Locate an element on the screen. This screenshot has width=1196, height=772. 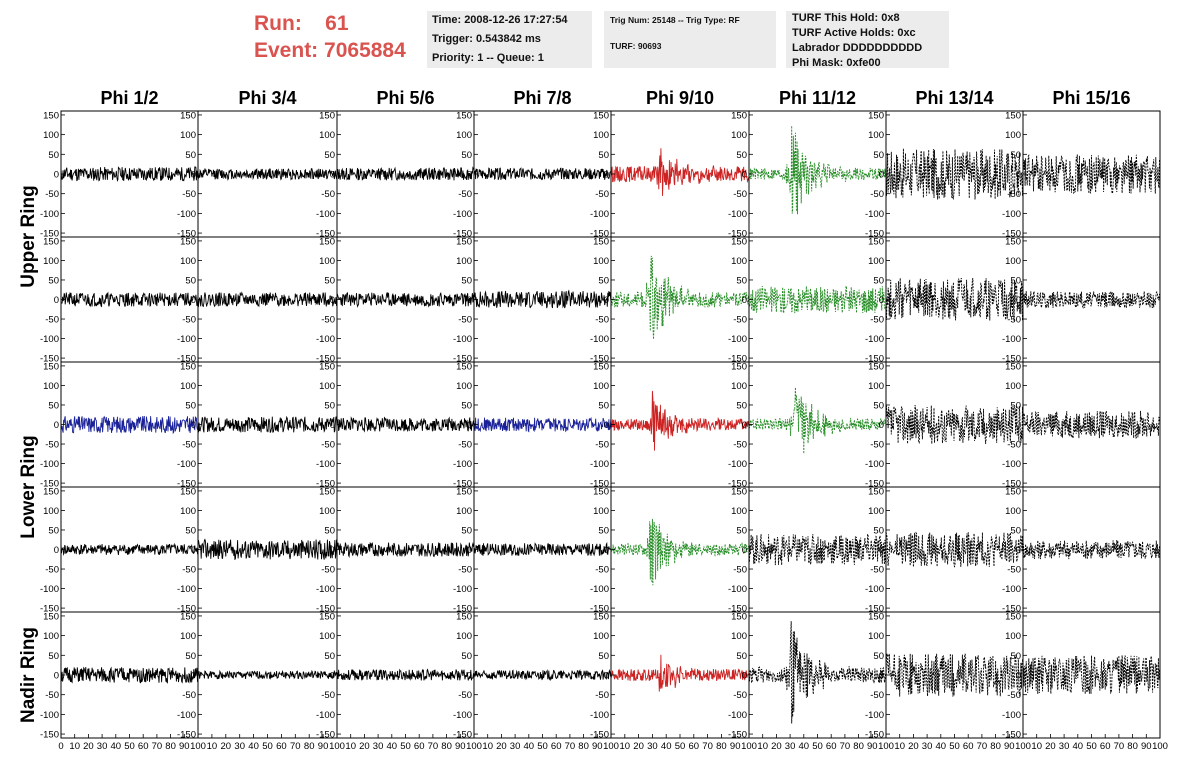
y-tick-label-r1-c1: 0 is located at coordinates (56, 175).